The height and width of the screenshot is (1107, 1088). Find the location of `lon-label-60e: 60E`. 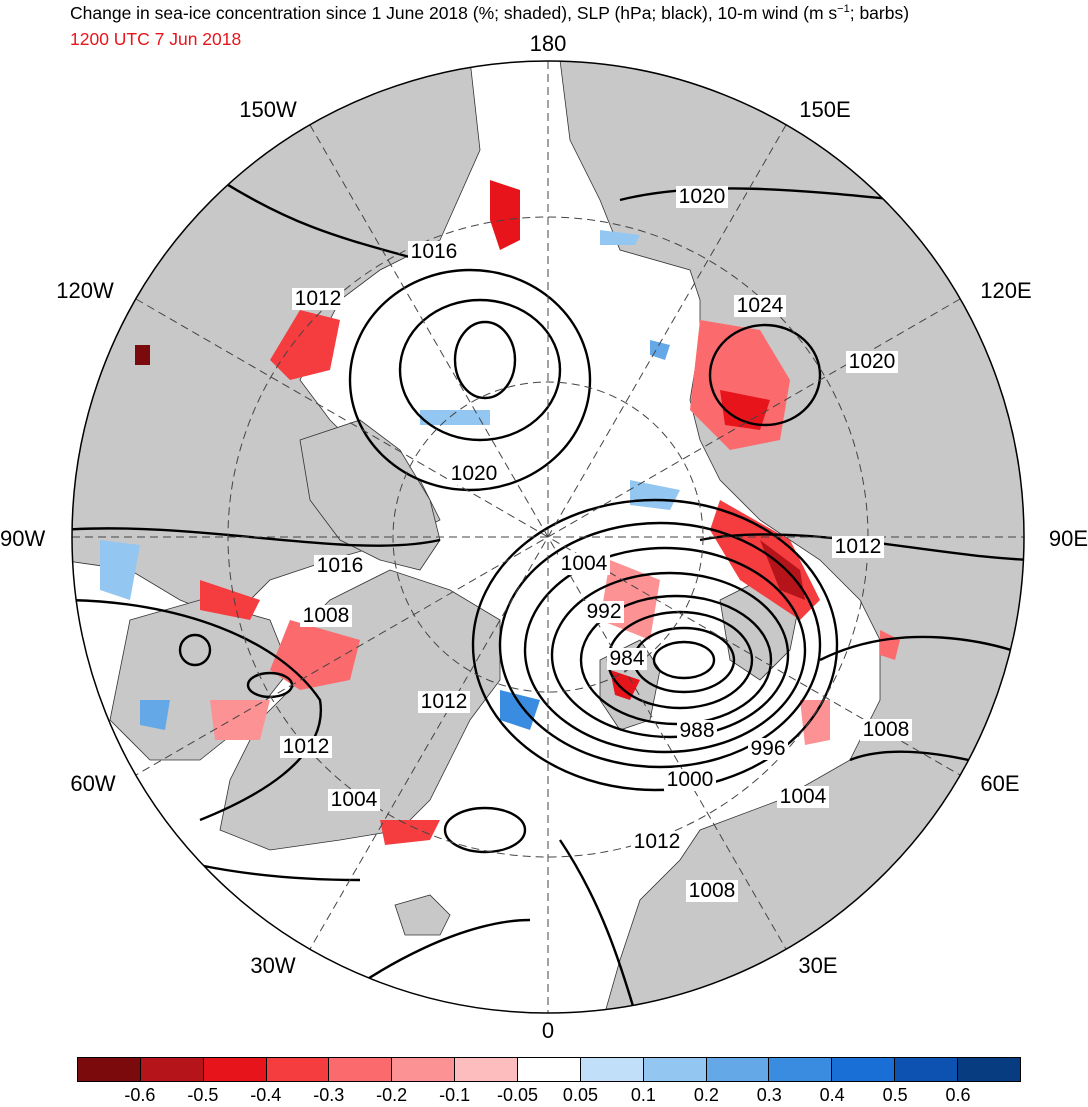

lon-label-60e: 60E is located at coordinates (999, 783).